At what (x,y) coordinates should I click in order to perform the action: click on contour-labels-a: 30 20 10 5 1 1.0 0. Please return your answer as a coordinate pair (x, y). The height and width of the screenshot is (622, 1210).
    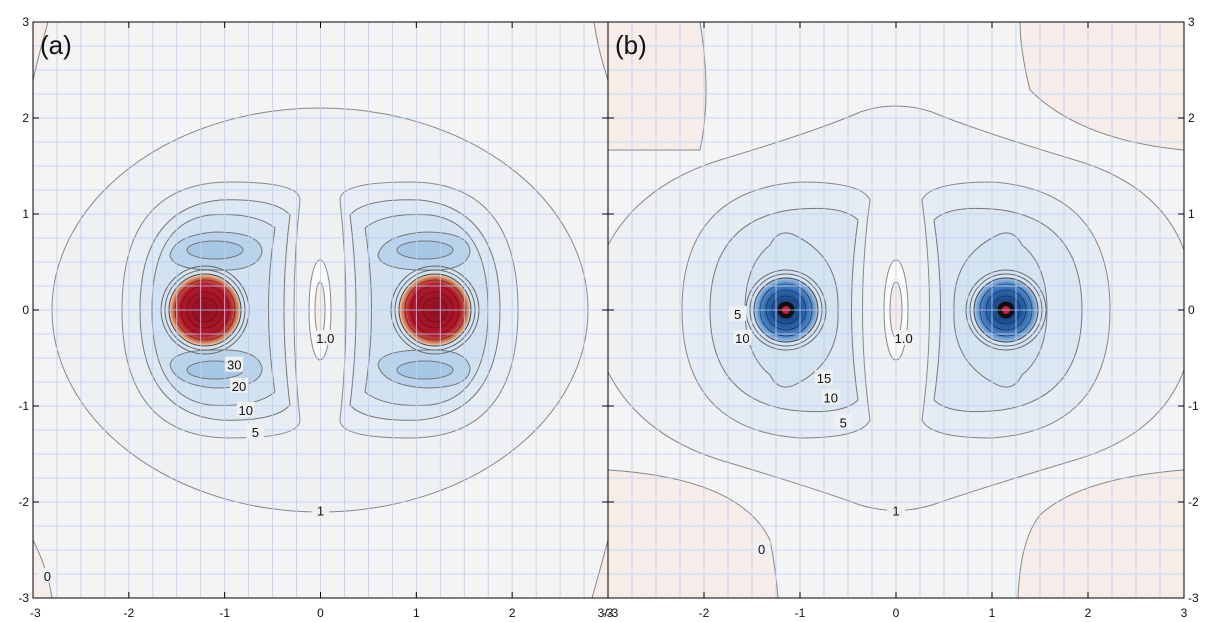
    Looking at the image, I should click on (186, 456).